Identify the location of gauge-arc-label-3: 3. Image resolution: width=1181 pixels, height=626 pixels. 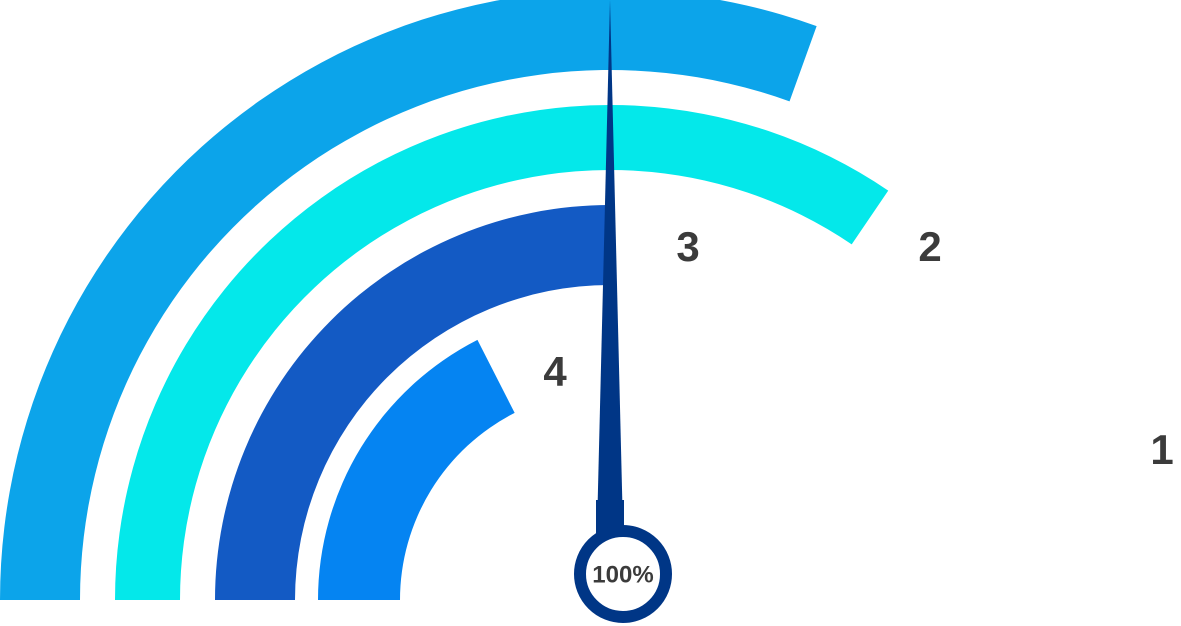
(687, 246).